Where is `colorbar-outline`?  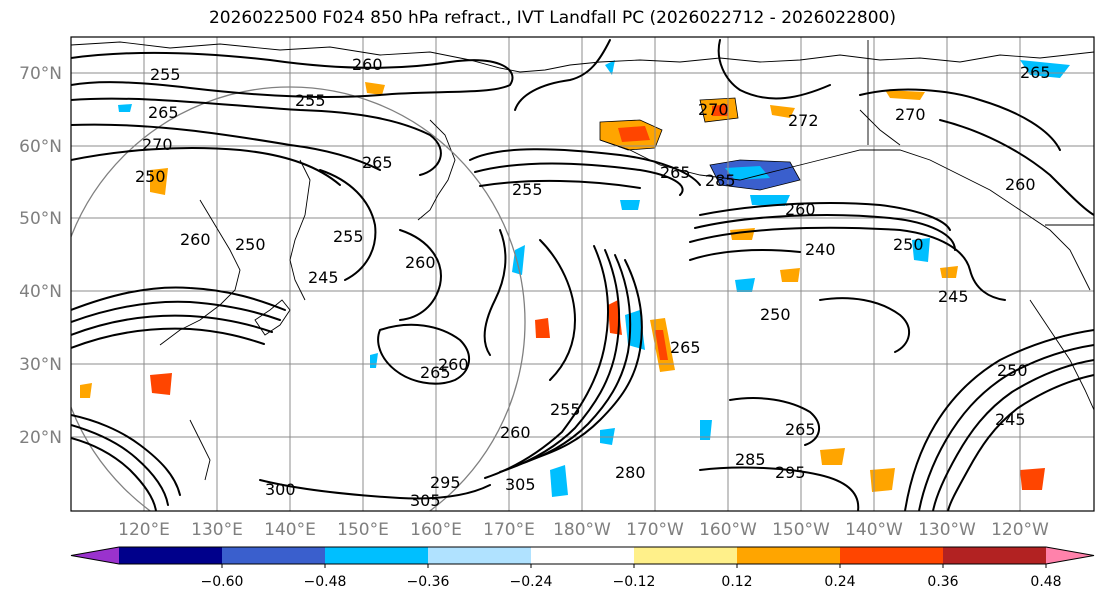 colorbar-outline is located at coordinates (582, 555).